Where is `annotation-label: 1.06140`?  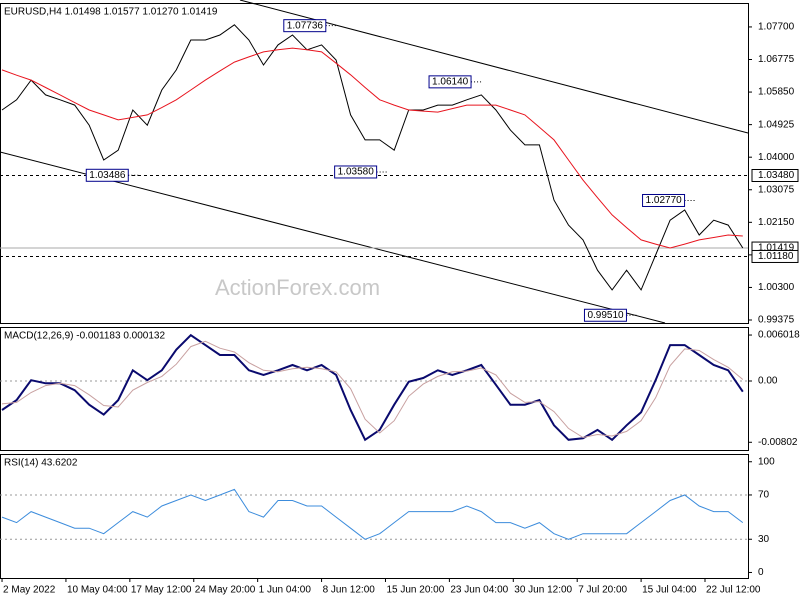
annotation-label: 1.06140 is located at coordinates (450, 81).